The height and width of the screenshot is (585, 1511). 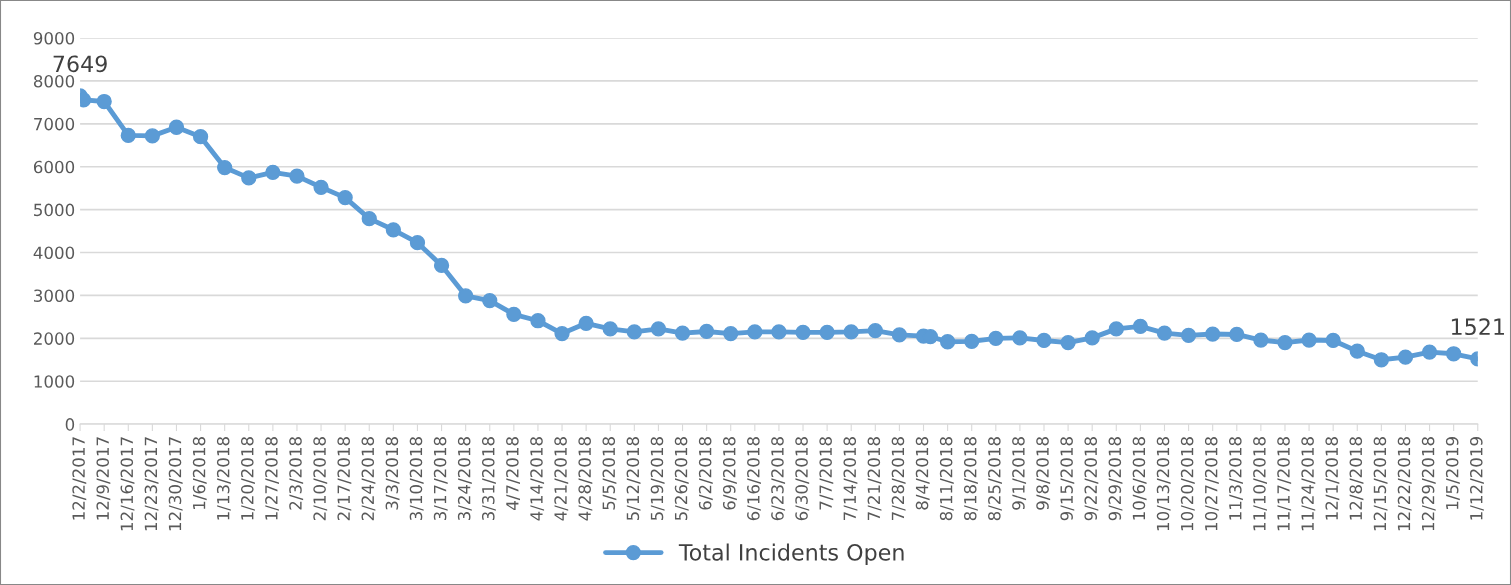 What do you see at coordinates (1404, 484) in the screenshot?
I see `x-tick-label: 12/22/2018` at bounding box center [1404, 484].